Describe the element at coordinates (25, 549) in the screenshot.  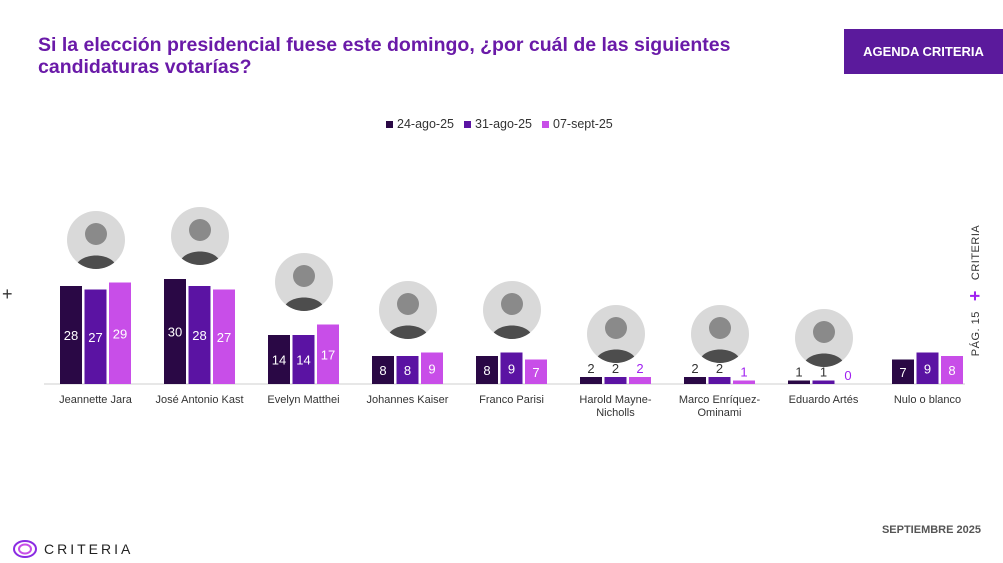
I see `criteria-logo-icon` at that location.